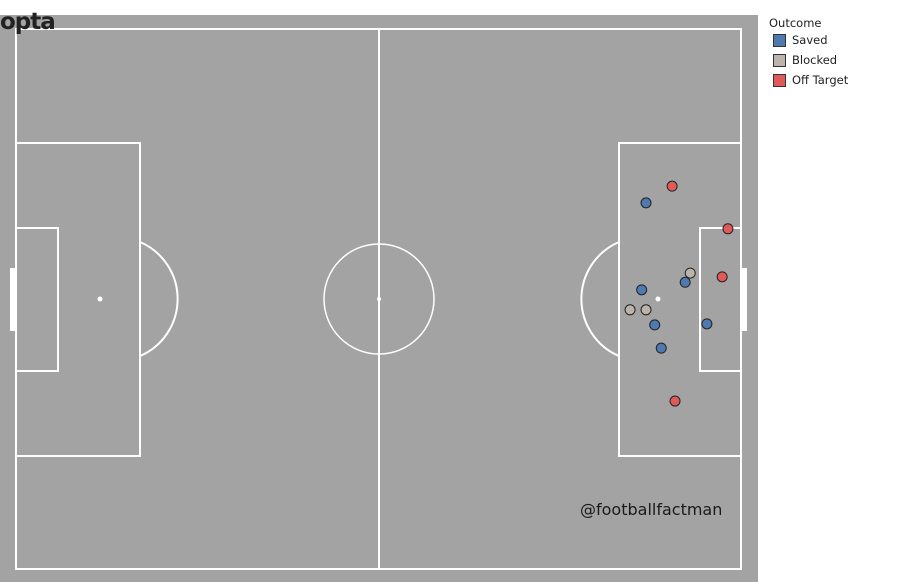 This screenshot has width=908, height=582. I want to click on legend: Outcome Saved Blocked Off Target, so click(808, 53).